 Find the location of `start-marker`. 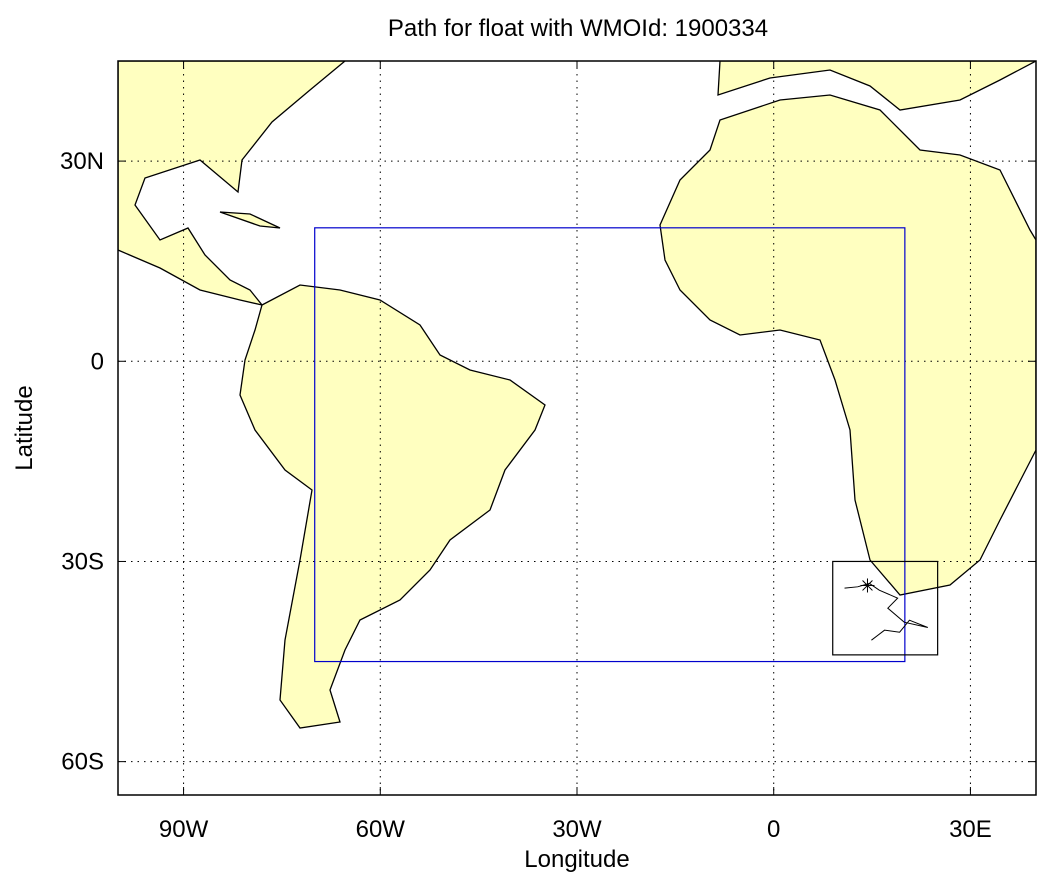

start-marker is located at coordinates (867, 585).